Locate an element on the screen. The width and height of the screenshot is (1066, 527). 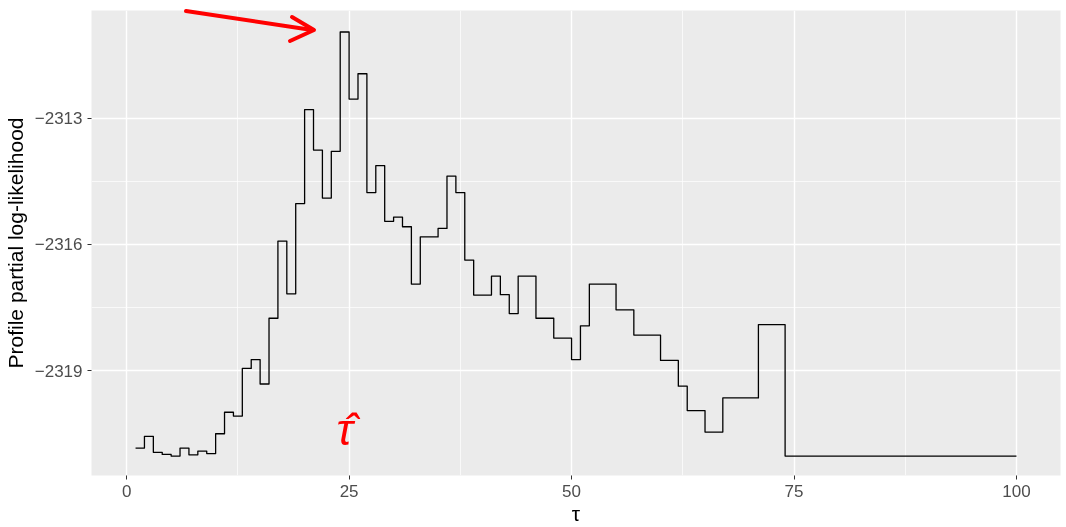
y-tick-label: −2319 is located at coordinates (58, 371).